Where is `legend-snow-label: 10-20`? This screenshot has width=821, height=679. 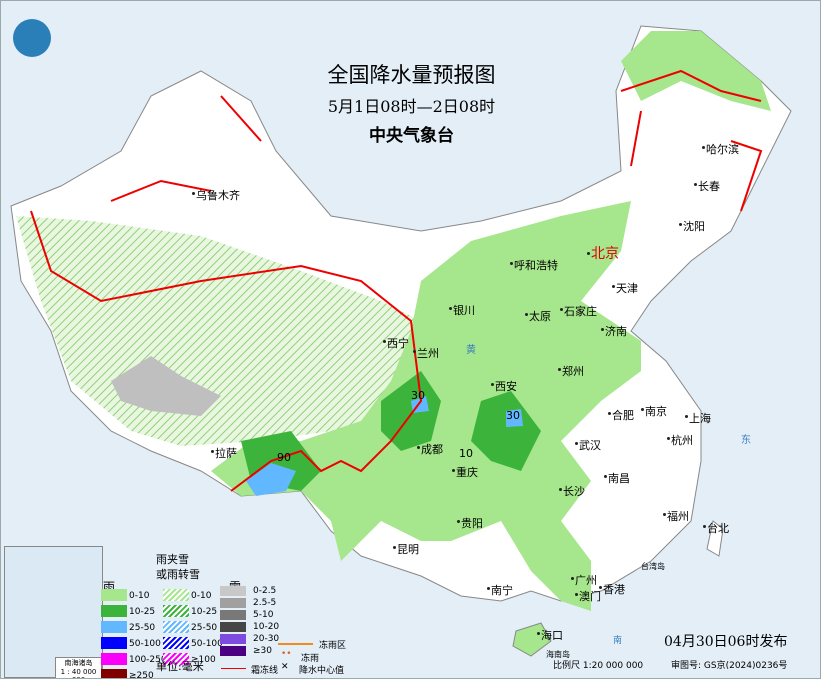
legend-snow-label: 10-20 is located at coordinates (266, 627).